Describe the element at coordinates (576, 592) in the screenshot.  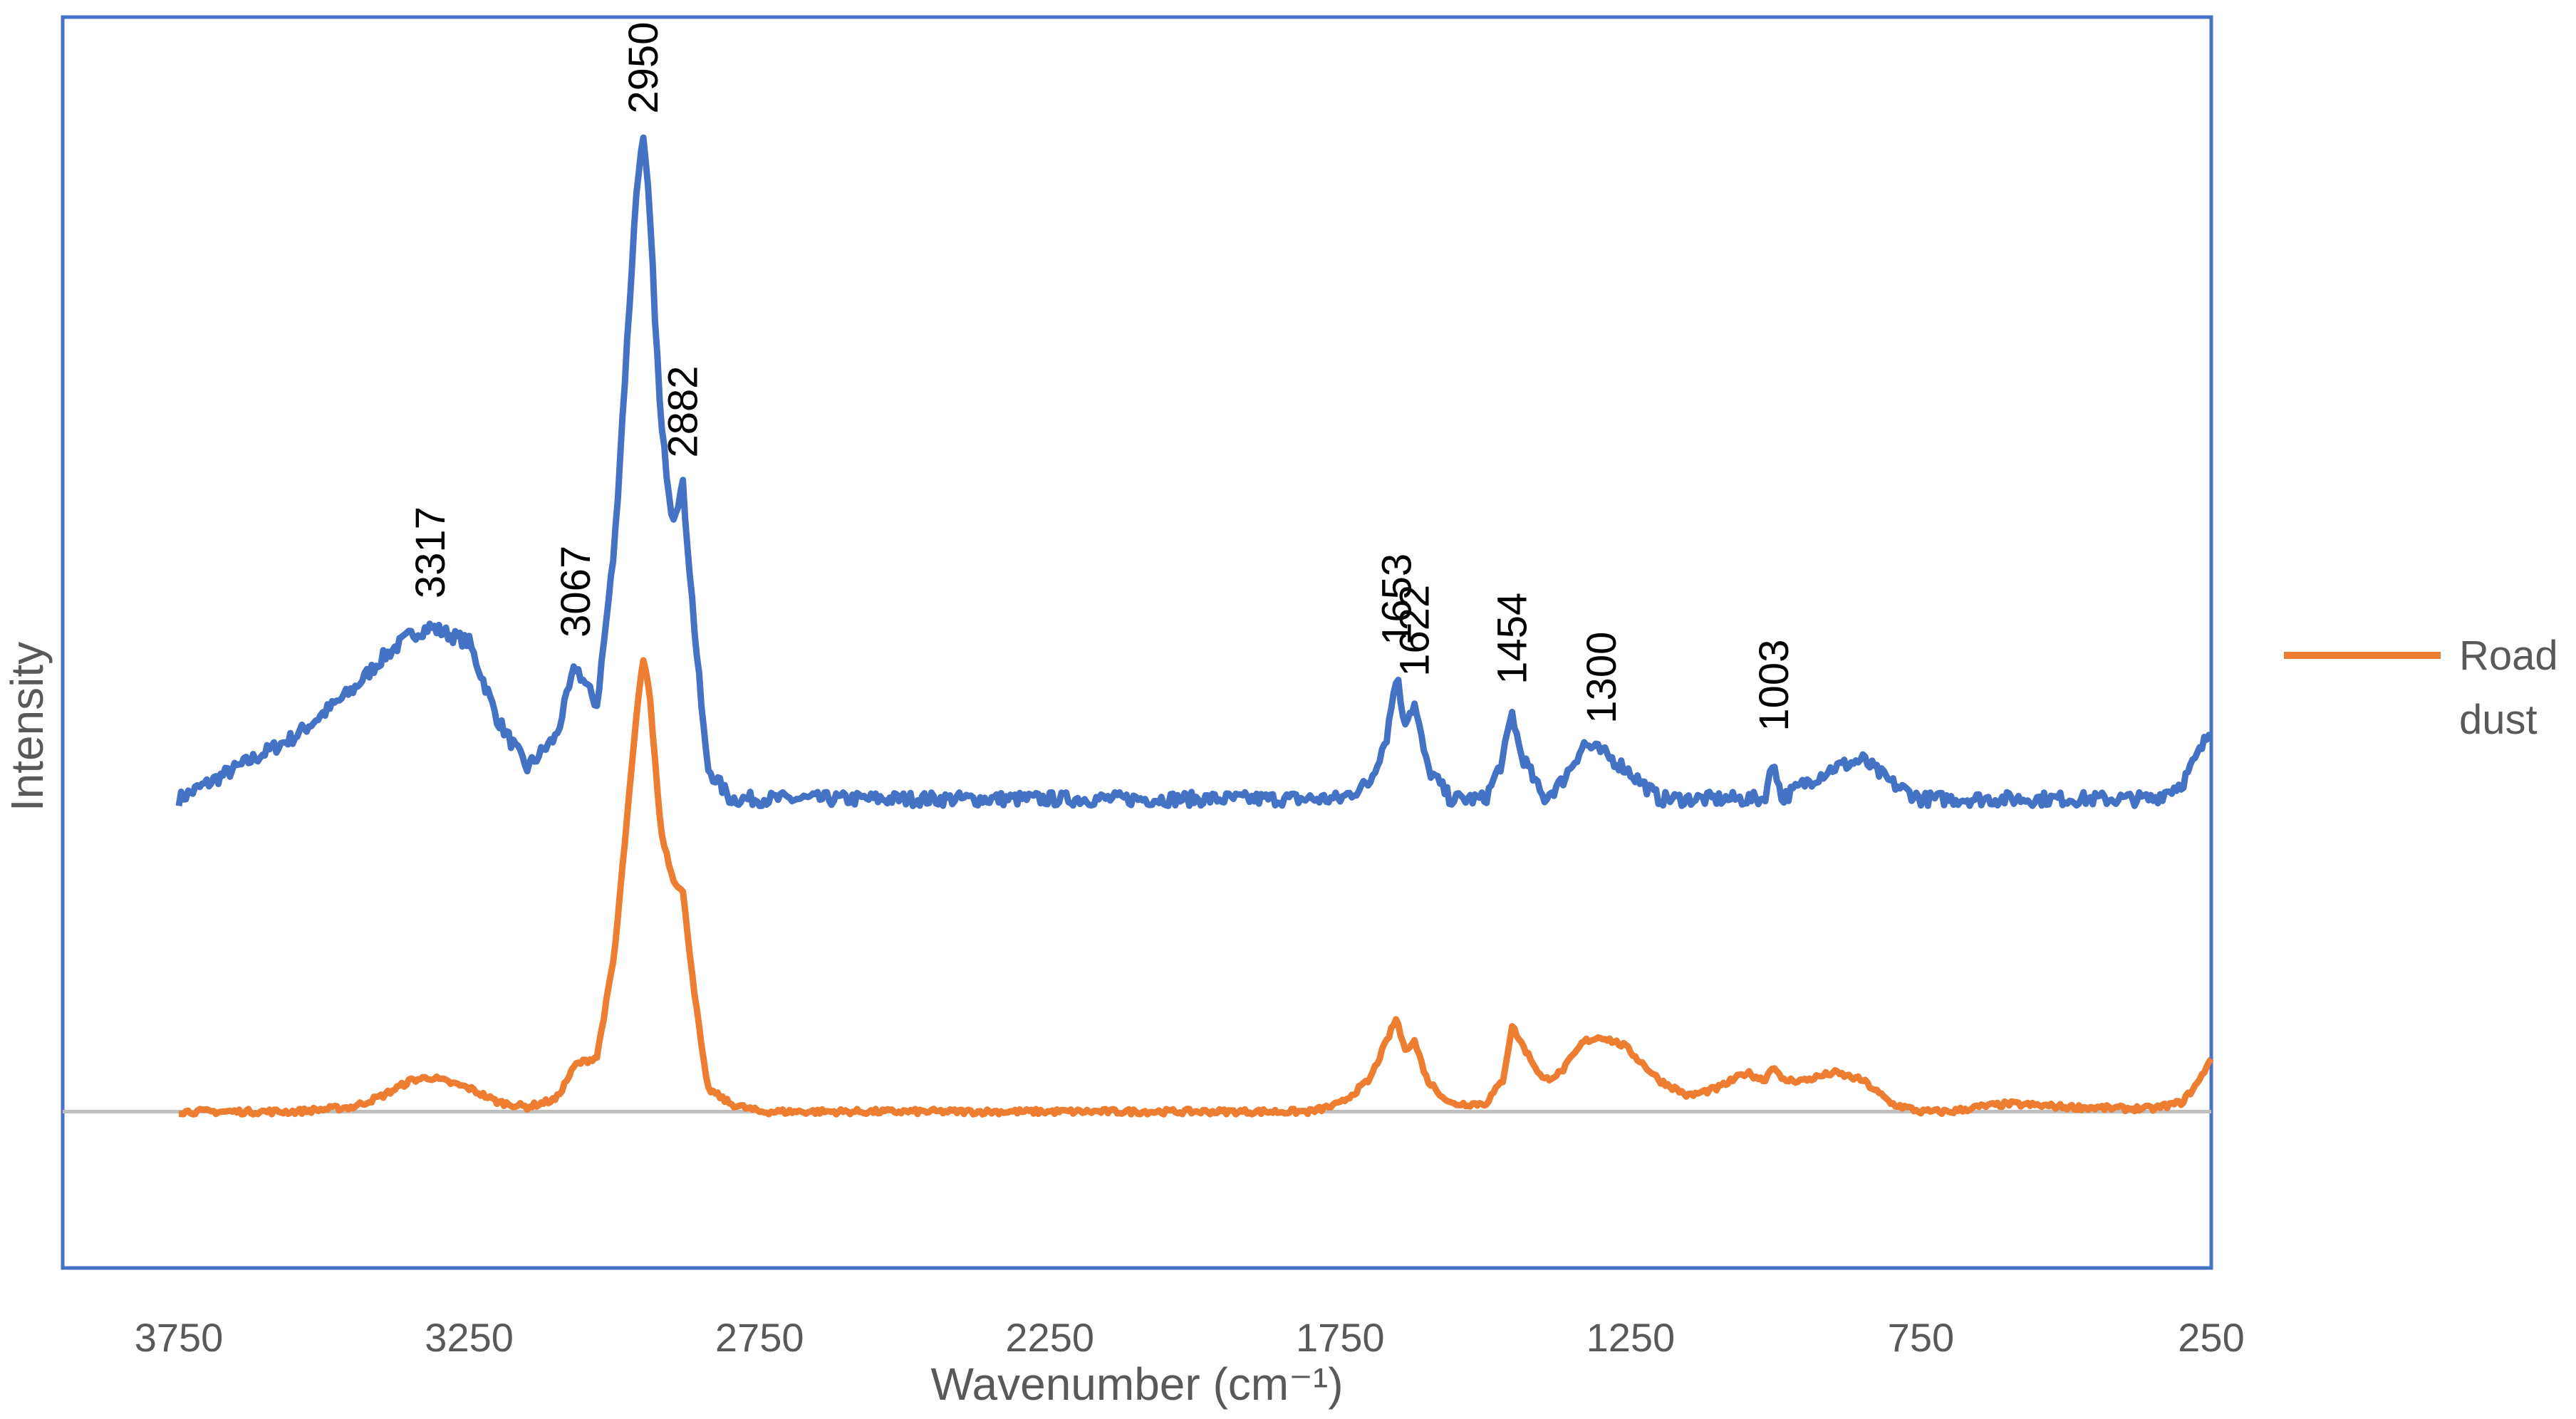
I see `peak-label-3067: 3067` at that location.